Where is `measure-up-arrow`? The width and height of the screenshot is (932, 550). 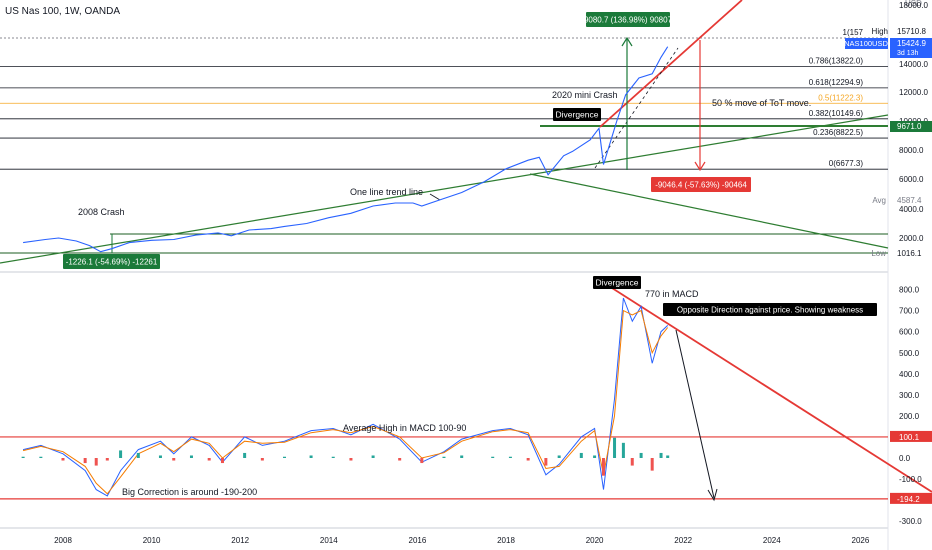
measure-up-arrow is located at coordinates (627, 41).